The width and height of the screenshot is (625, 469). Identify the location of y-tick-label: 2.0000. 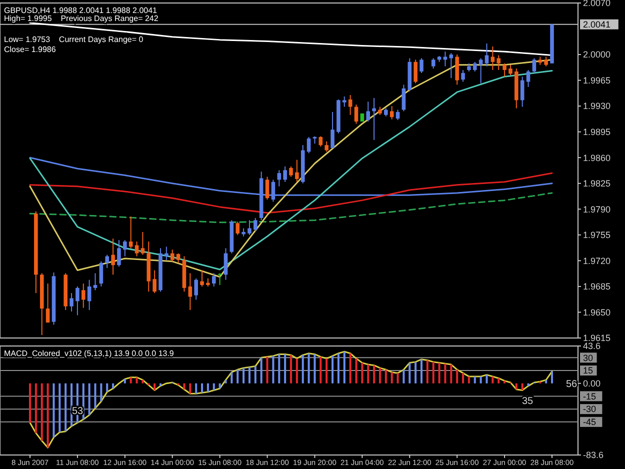
(597, 55).